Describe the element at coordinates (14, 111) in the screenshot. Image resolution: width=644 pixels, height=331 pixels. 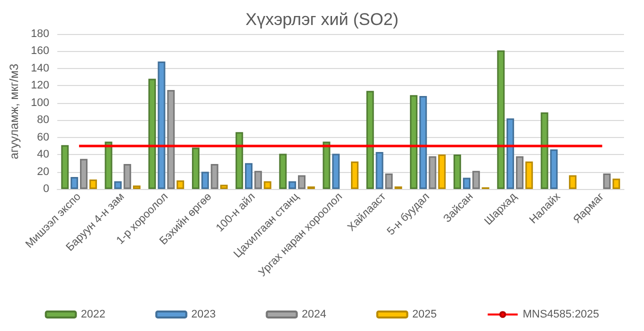
I see `y-axis-title: агууламж, мкг/м3` at that location.